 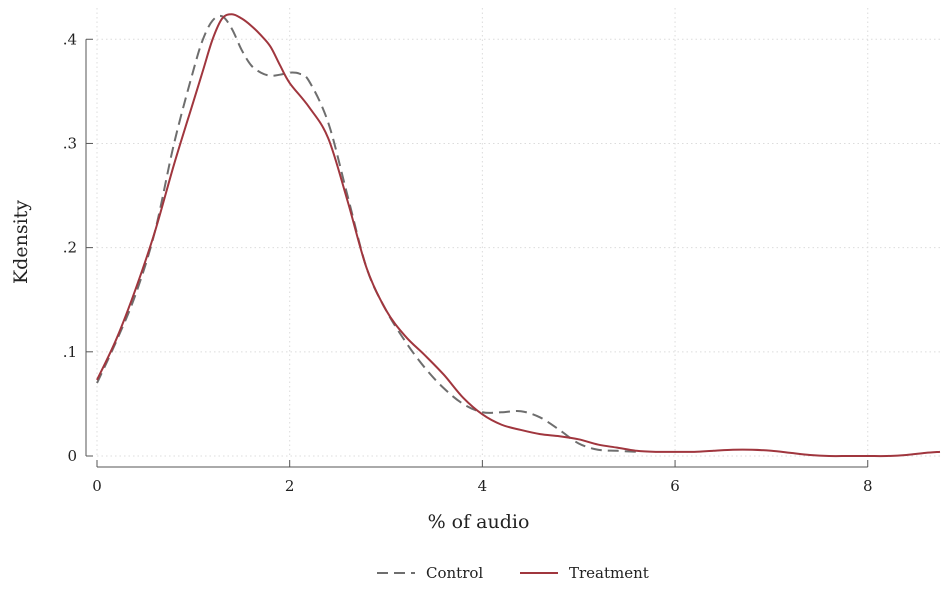 I want to click on y-tick-label: .2, so click(x=70, y=248).